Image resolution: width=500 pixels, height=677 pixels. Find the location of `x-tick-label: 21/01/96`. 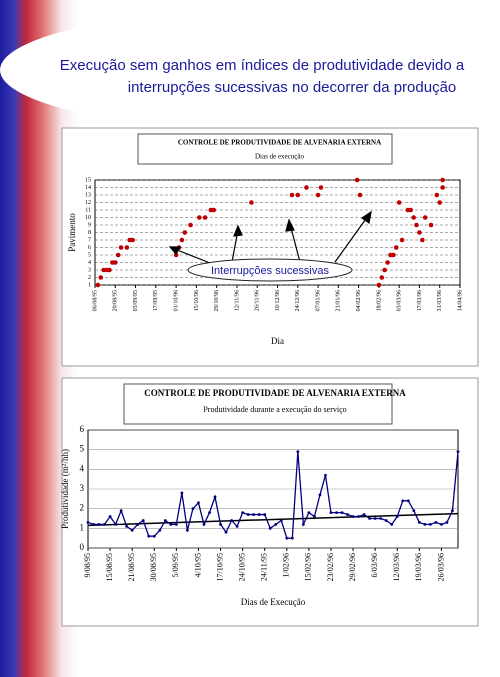

x-tick-label: 21/01/96 is located at coordinates (339, 300).